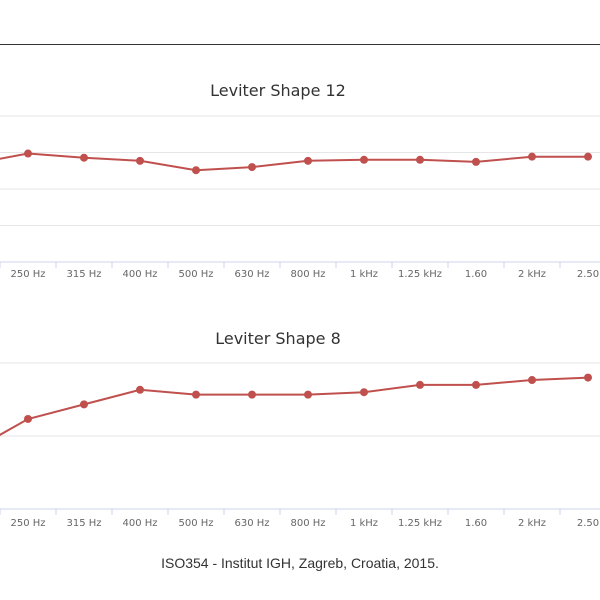  What do you see at coordinates (278, 90) in the screenshot?
I see `chart-title: Leviter Shape 12` at bounding box center [278, 90].